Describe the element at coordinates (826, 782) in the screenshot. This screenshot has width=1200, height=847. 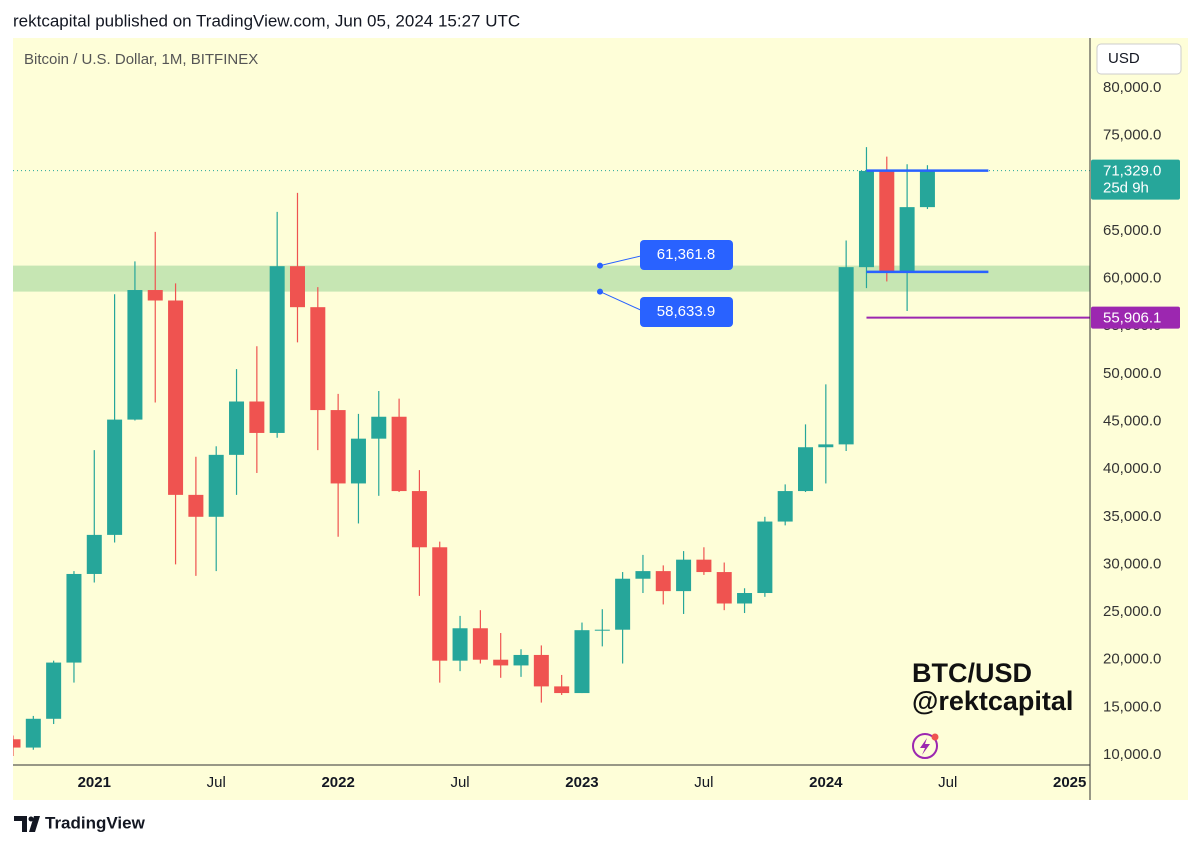
I see `x-tick-label: 2024` at that location.